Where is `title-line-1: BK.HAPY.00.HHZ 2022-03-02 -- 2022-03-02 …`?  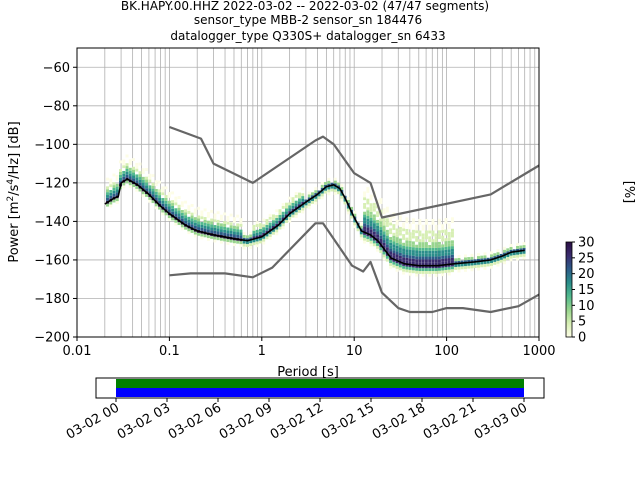 title-line-1: BK.HAPY.00.HHZ 2022-03-02 -- 2022-03-02 … is located at coordinates (305, 6).